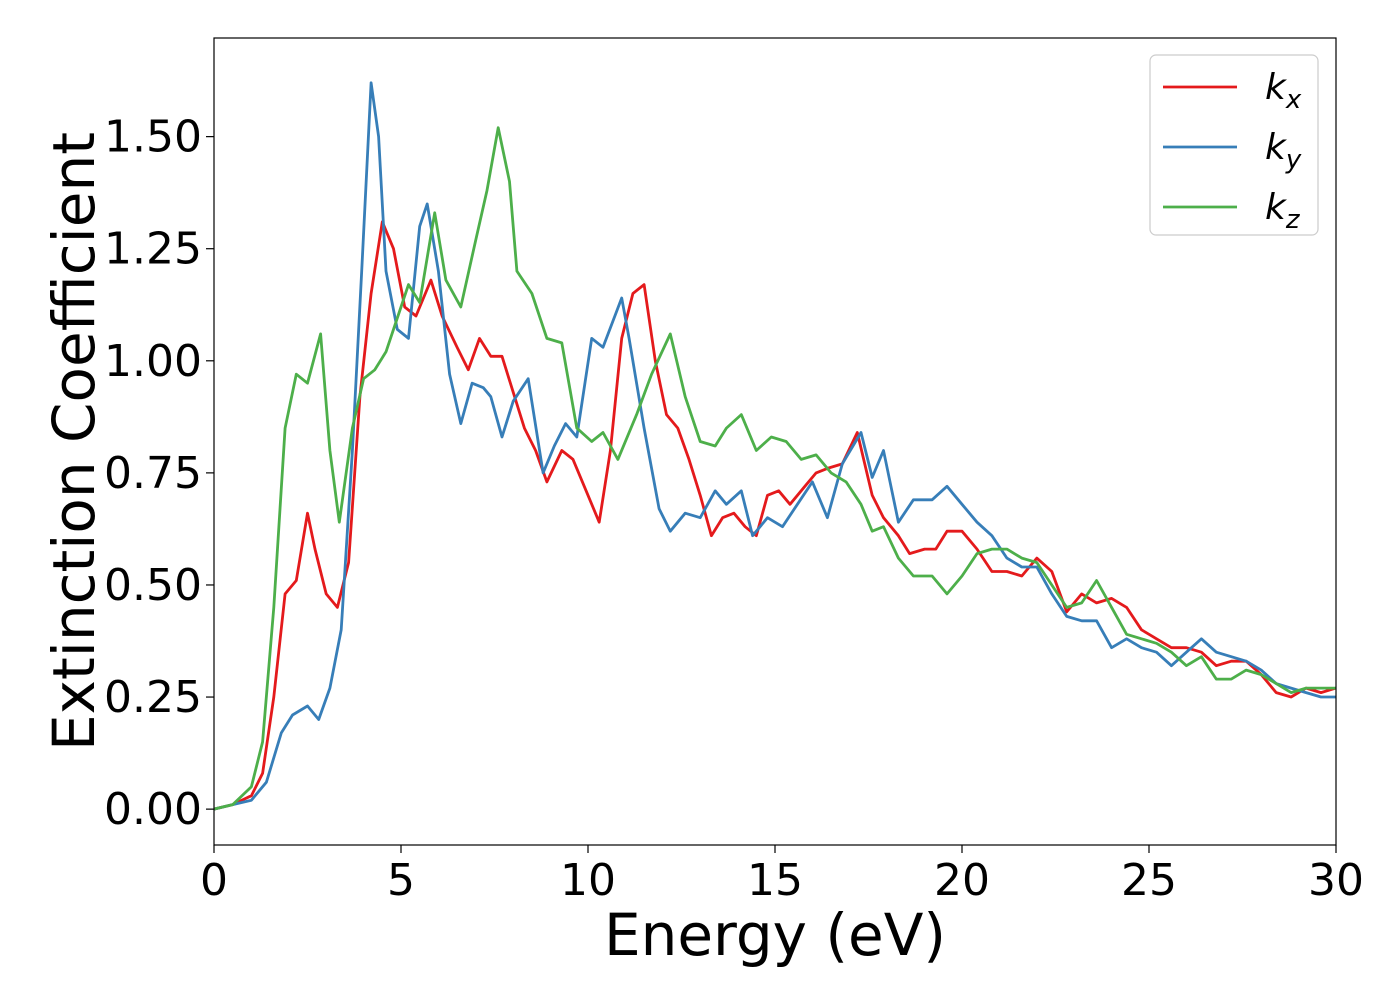 The width and height of the screenshot is (1400, 1000). Describe the element at coordinates (153, 809) in the screenshot. I see `y-tick-label: 0.00` at that location.